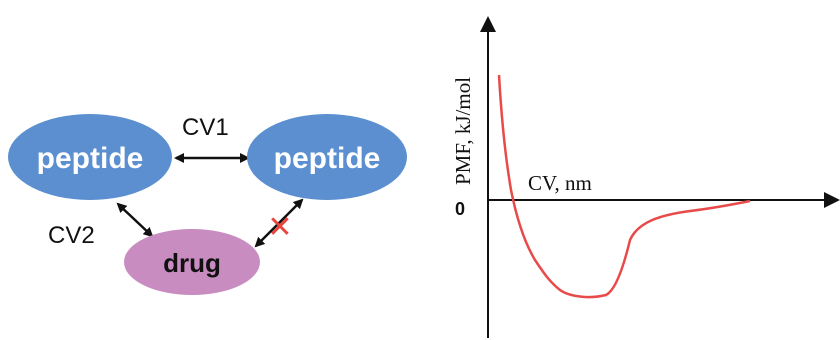 Image resolution: width=840 pixels, height=340 pixels. What do you see at coordinates (135, 220) in the screenshot?
I see `cv2-arrow` at bounding box center [135, 220].